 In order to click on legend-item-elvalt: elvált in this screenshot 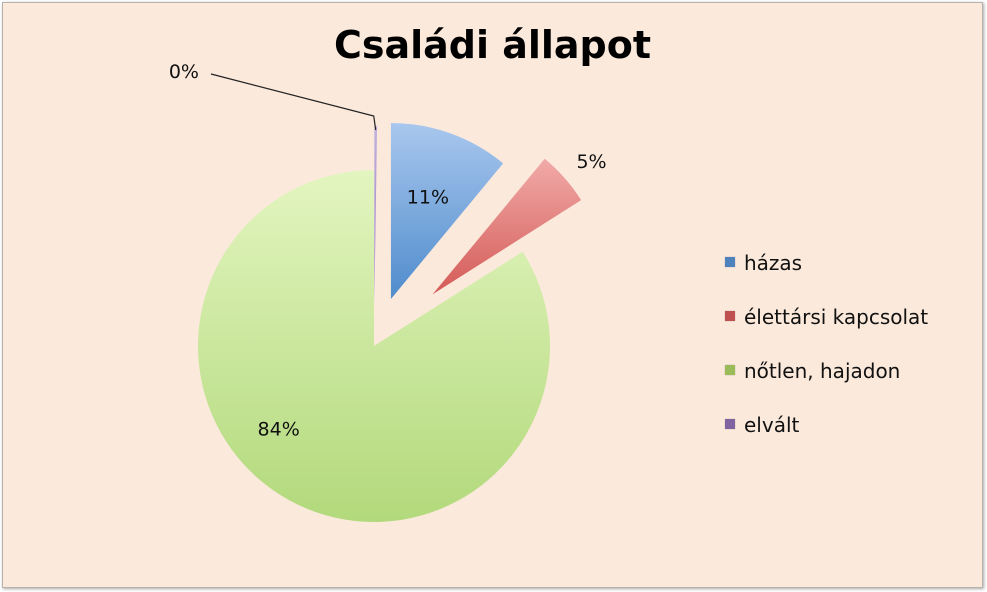, I will do `click(826, 440)`.